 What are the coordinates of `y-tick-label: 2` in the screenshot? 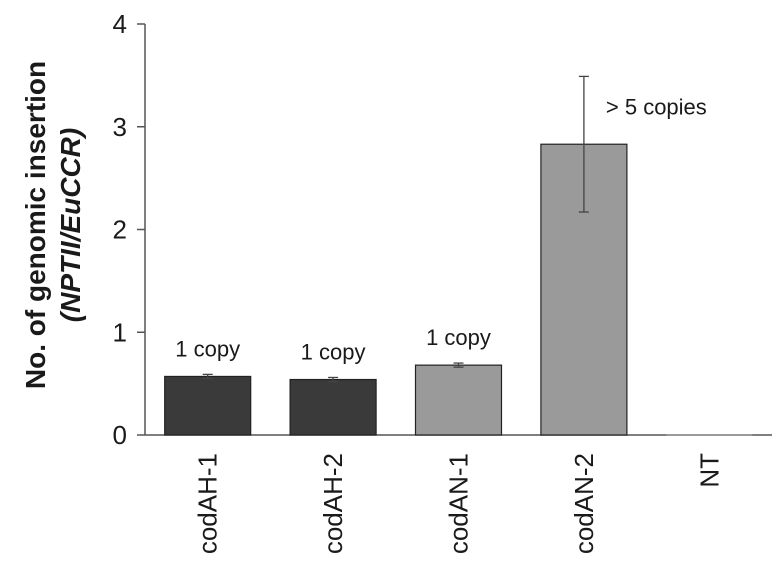 It's located at (120, 230).